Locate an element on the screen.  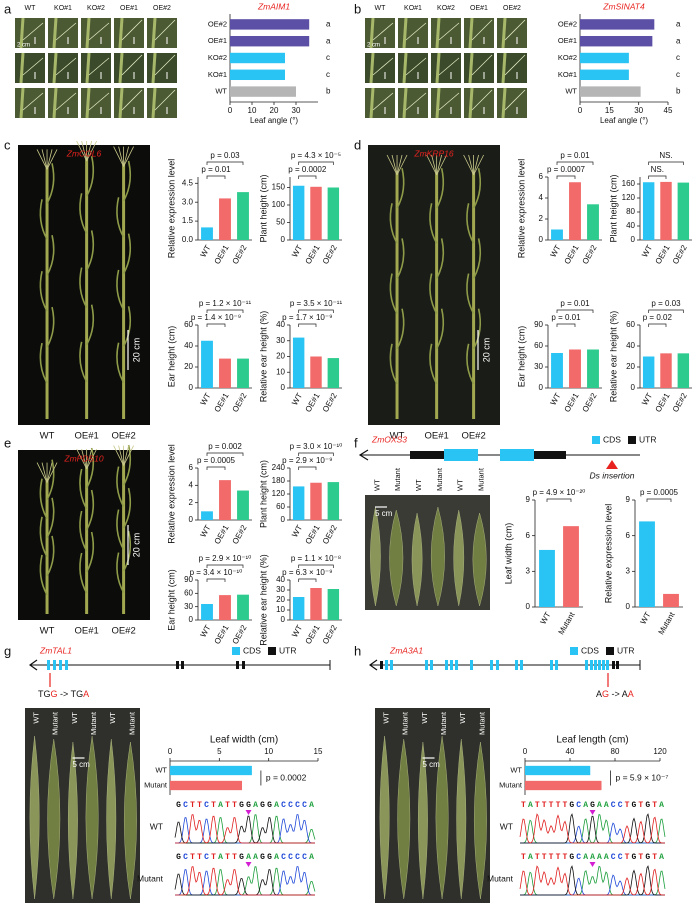
mutation-marker is located at coordinates (592, 812).